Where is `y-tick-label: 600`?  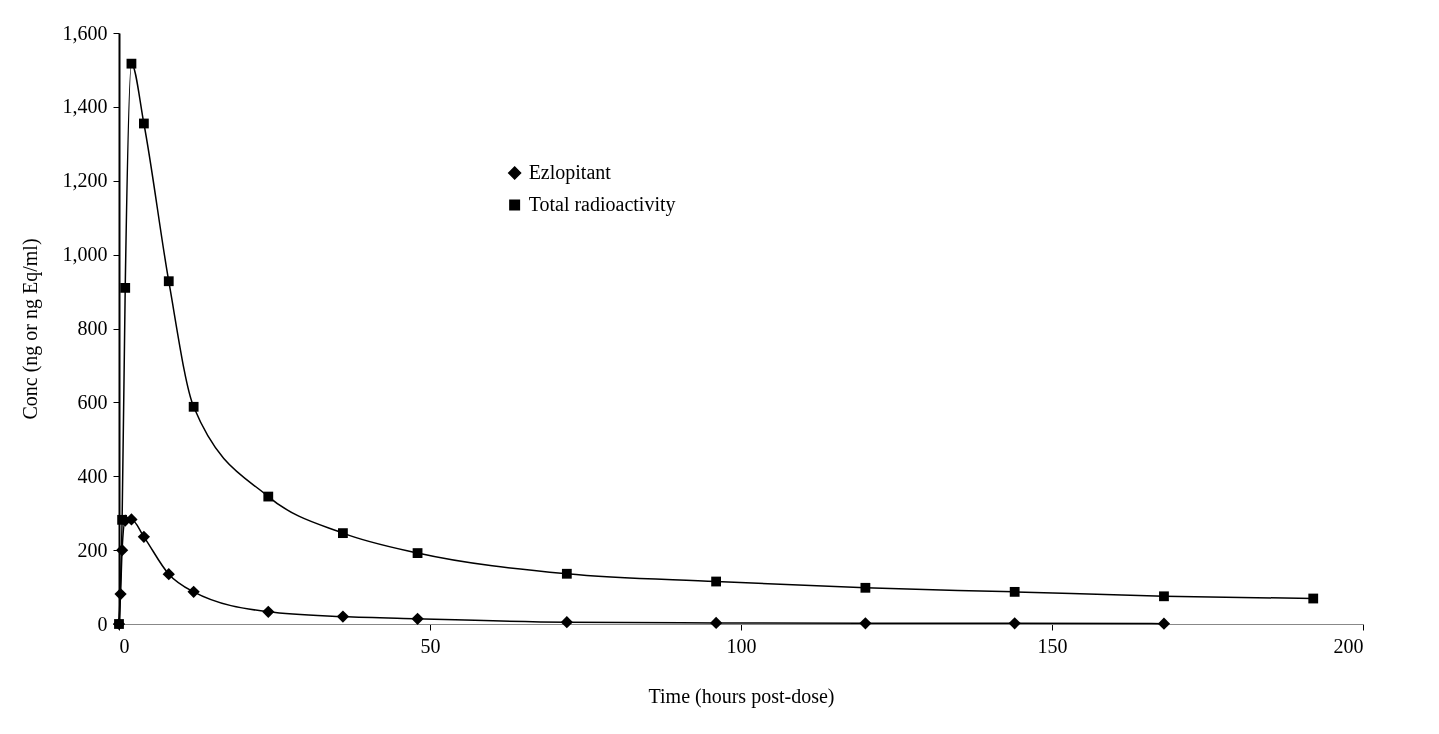
y-tick-label: 600 is located at coordinates (92, 401).